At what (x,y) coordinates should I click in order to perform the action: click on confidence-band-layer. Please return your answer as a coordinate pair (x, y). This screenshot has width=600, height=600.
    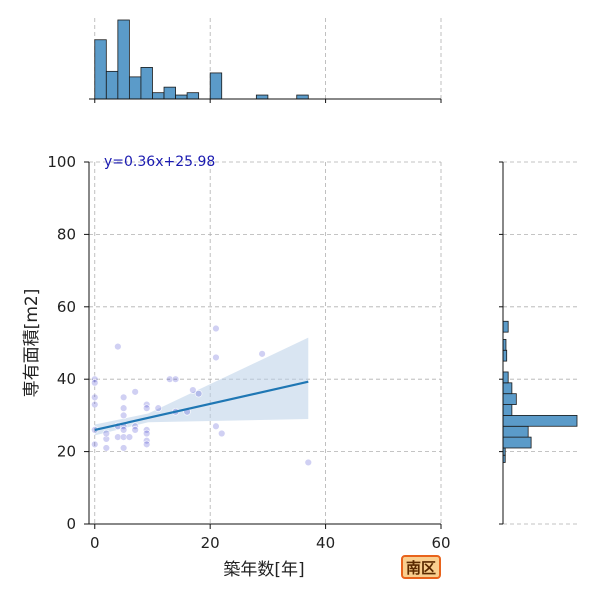
    Looking at the image, I should click on (201, 386).